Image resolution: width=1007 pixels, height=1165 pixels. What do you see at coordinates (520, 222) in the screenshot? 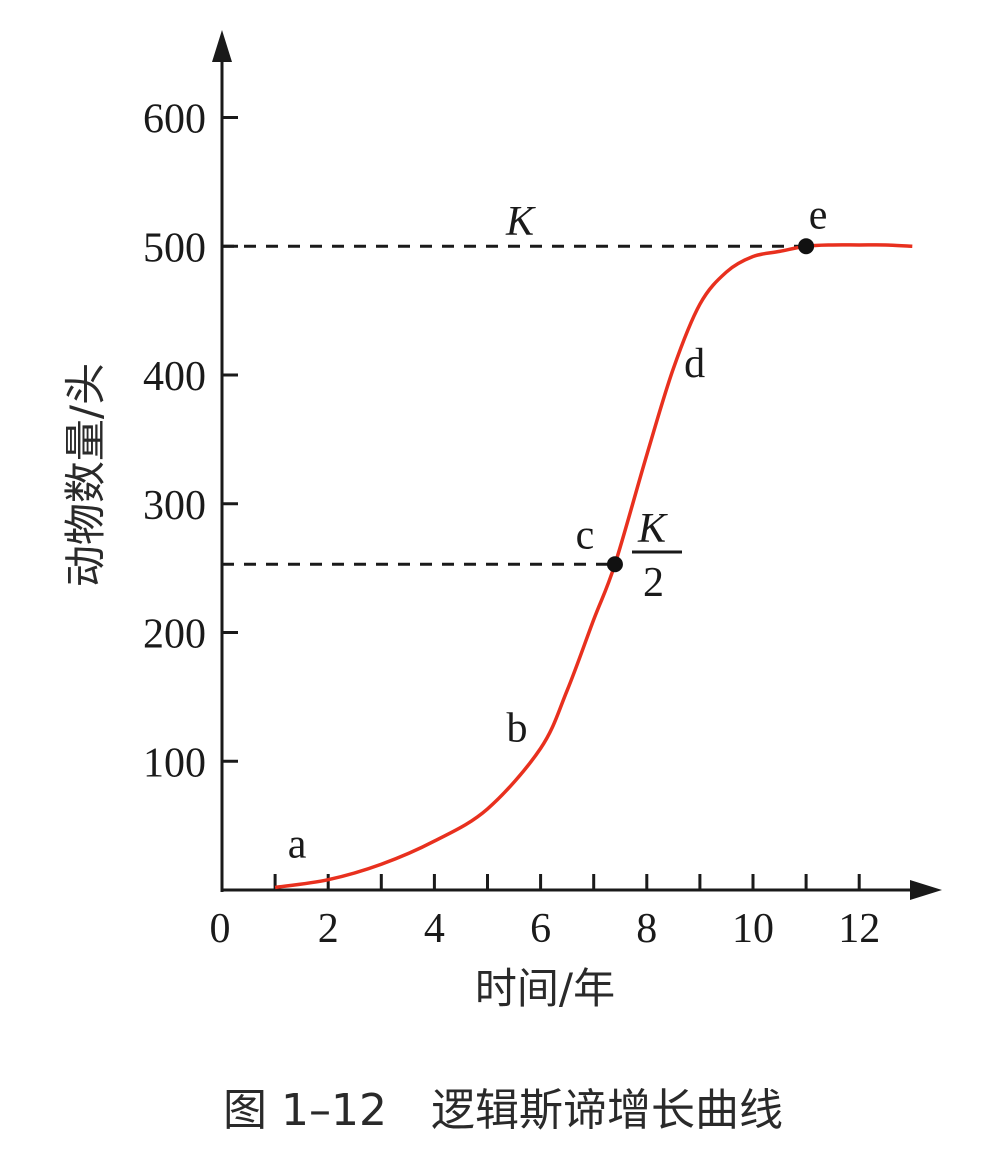
I see `k-label: K` at bounding box center [520, 222].